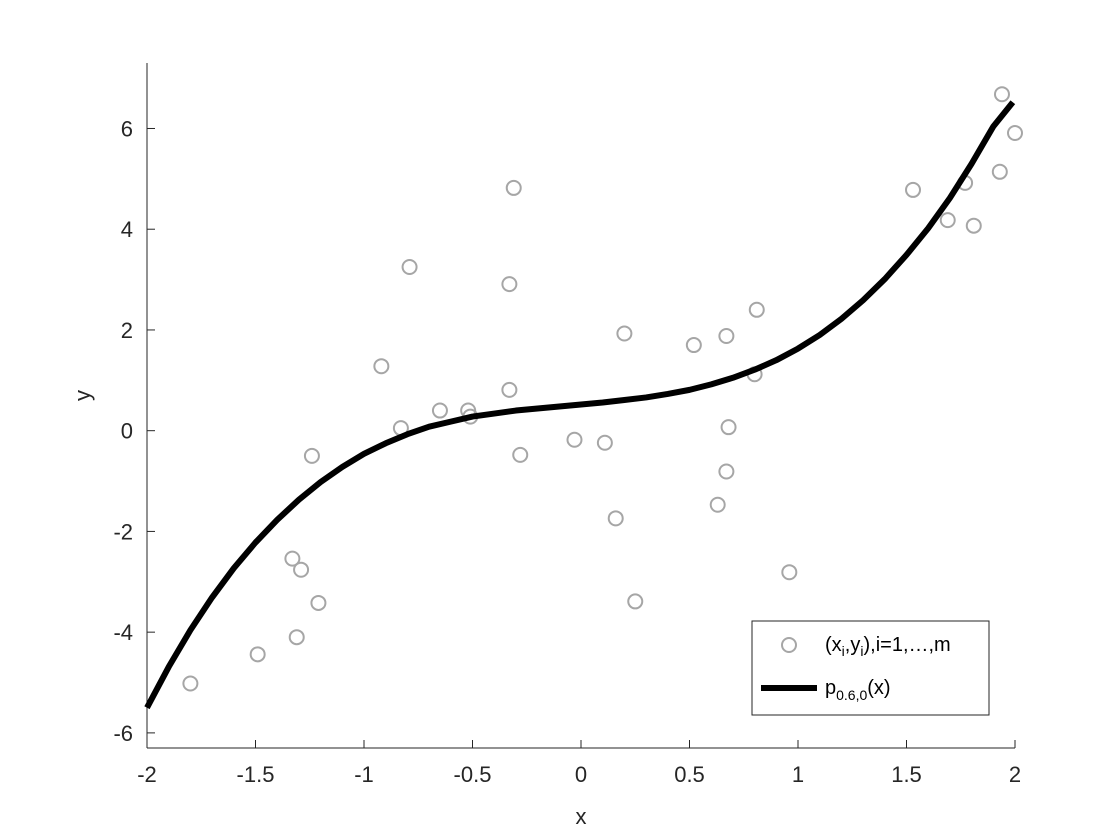  What do you see at coordinates (127, 431) in the screenshot?
I see `y-tick-label: 0` at bounding box center [127, 431].